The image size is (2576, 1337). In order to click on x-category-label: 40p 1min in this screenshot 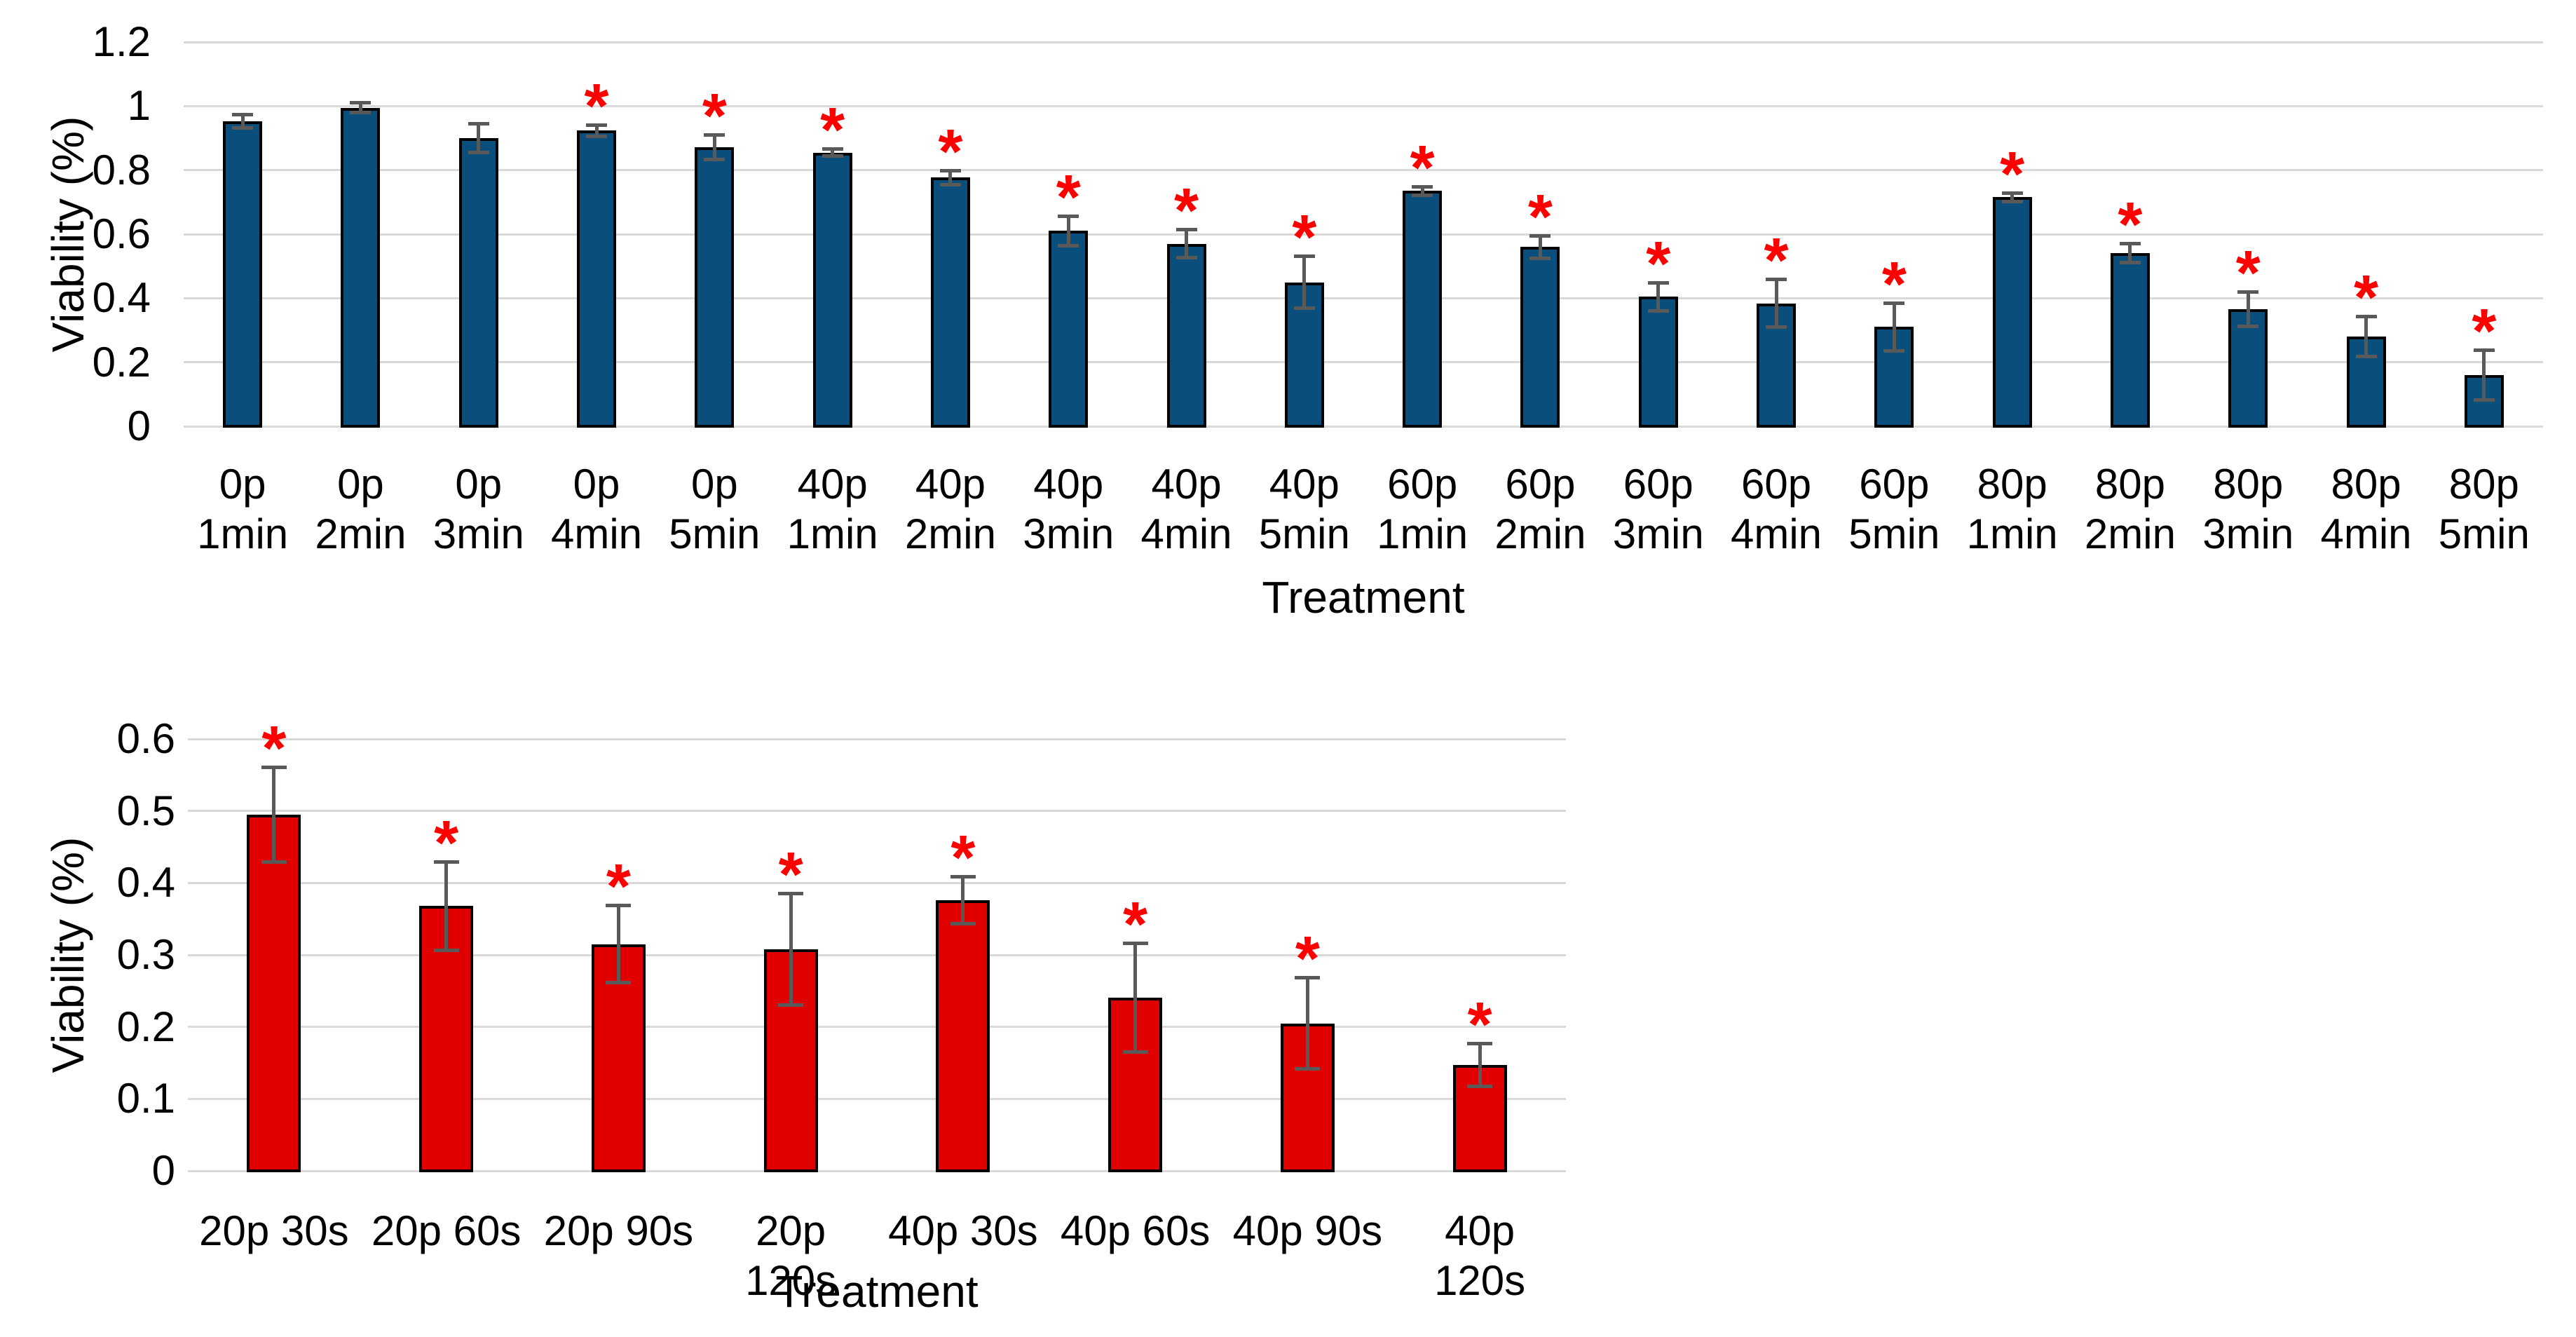, I will do `click(832, 509)`.